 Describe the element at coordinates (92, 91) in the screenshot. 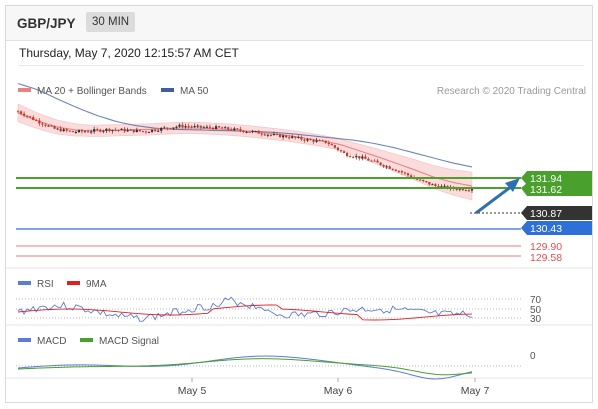

I see `ma20-legend-label: MA 20 + Bollinger Bands` at that location.